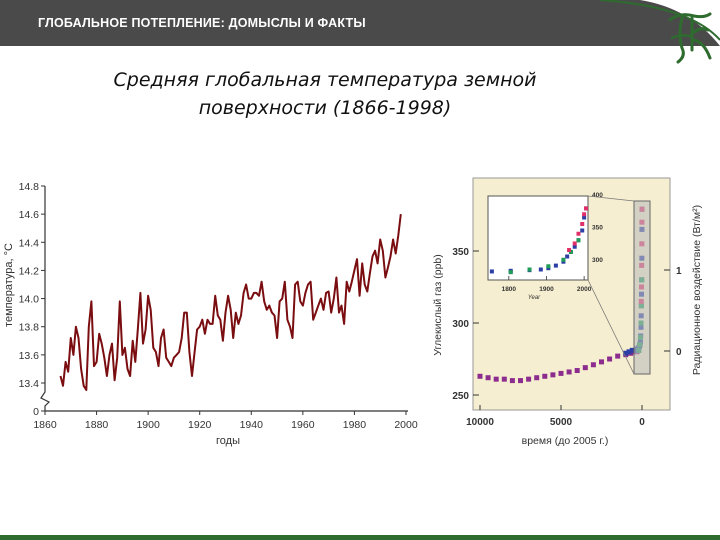  What do you see at coordinates (546, 289) in the screenshot?
I see `co2-inset-x-tick-label: 1900` at bounding box center [546, 289].